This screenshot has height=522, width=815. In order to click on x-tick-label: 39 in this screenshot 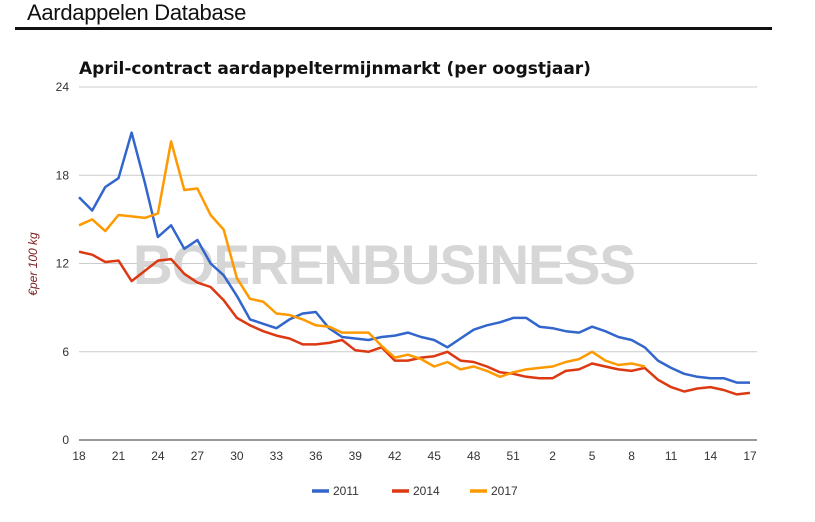, I will do `click(356, 456)`.